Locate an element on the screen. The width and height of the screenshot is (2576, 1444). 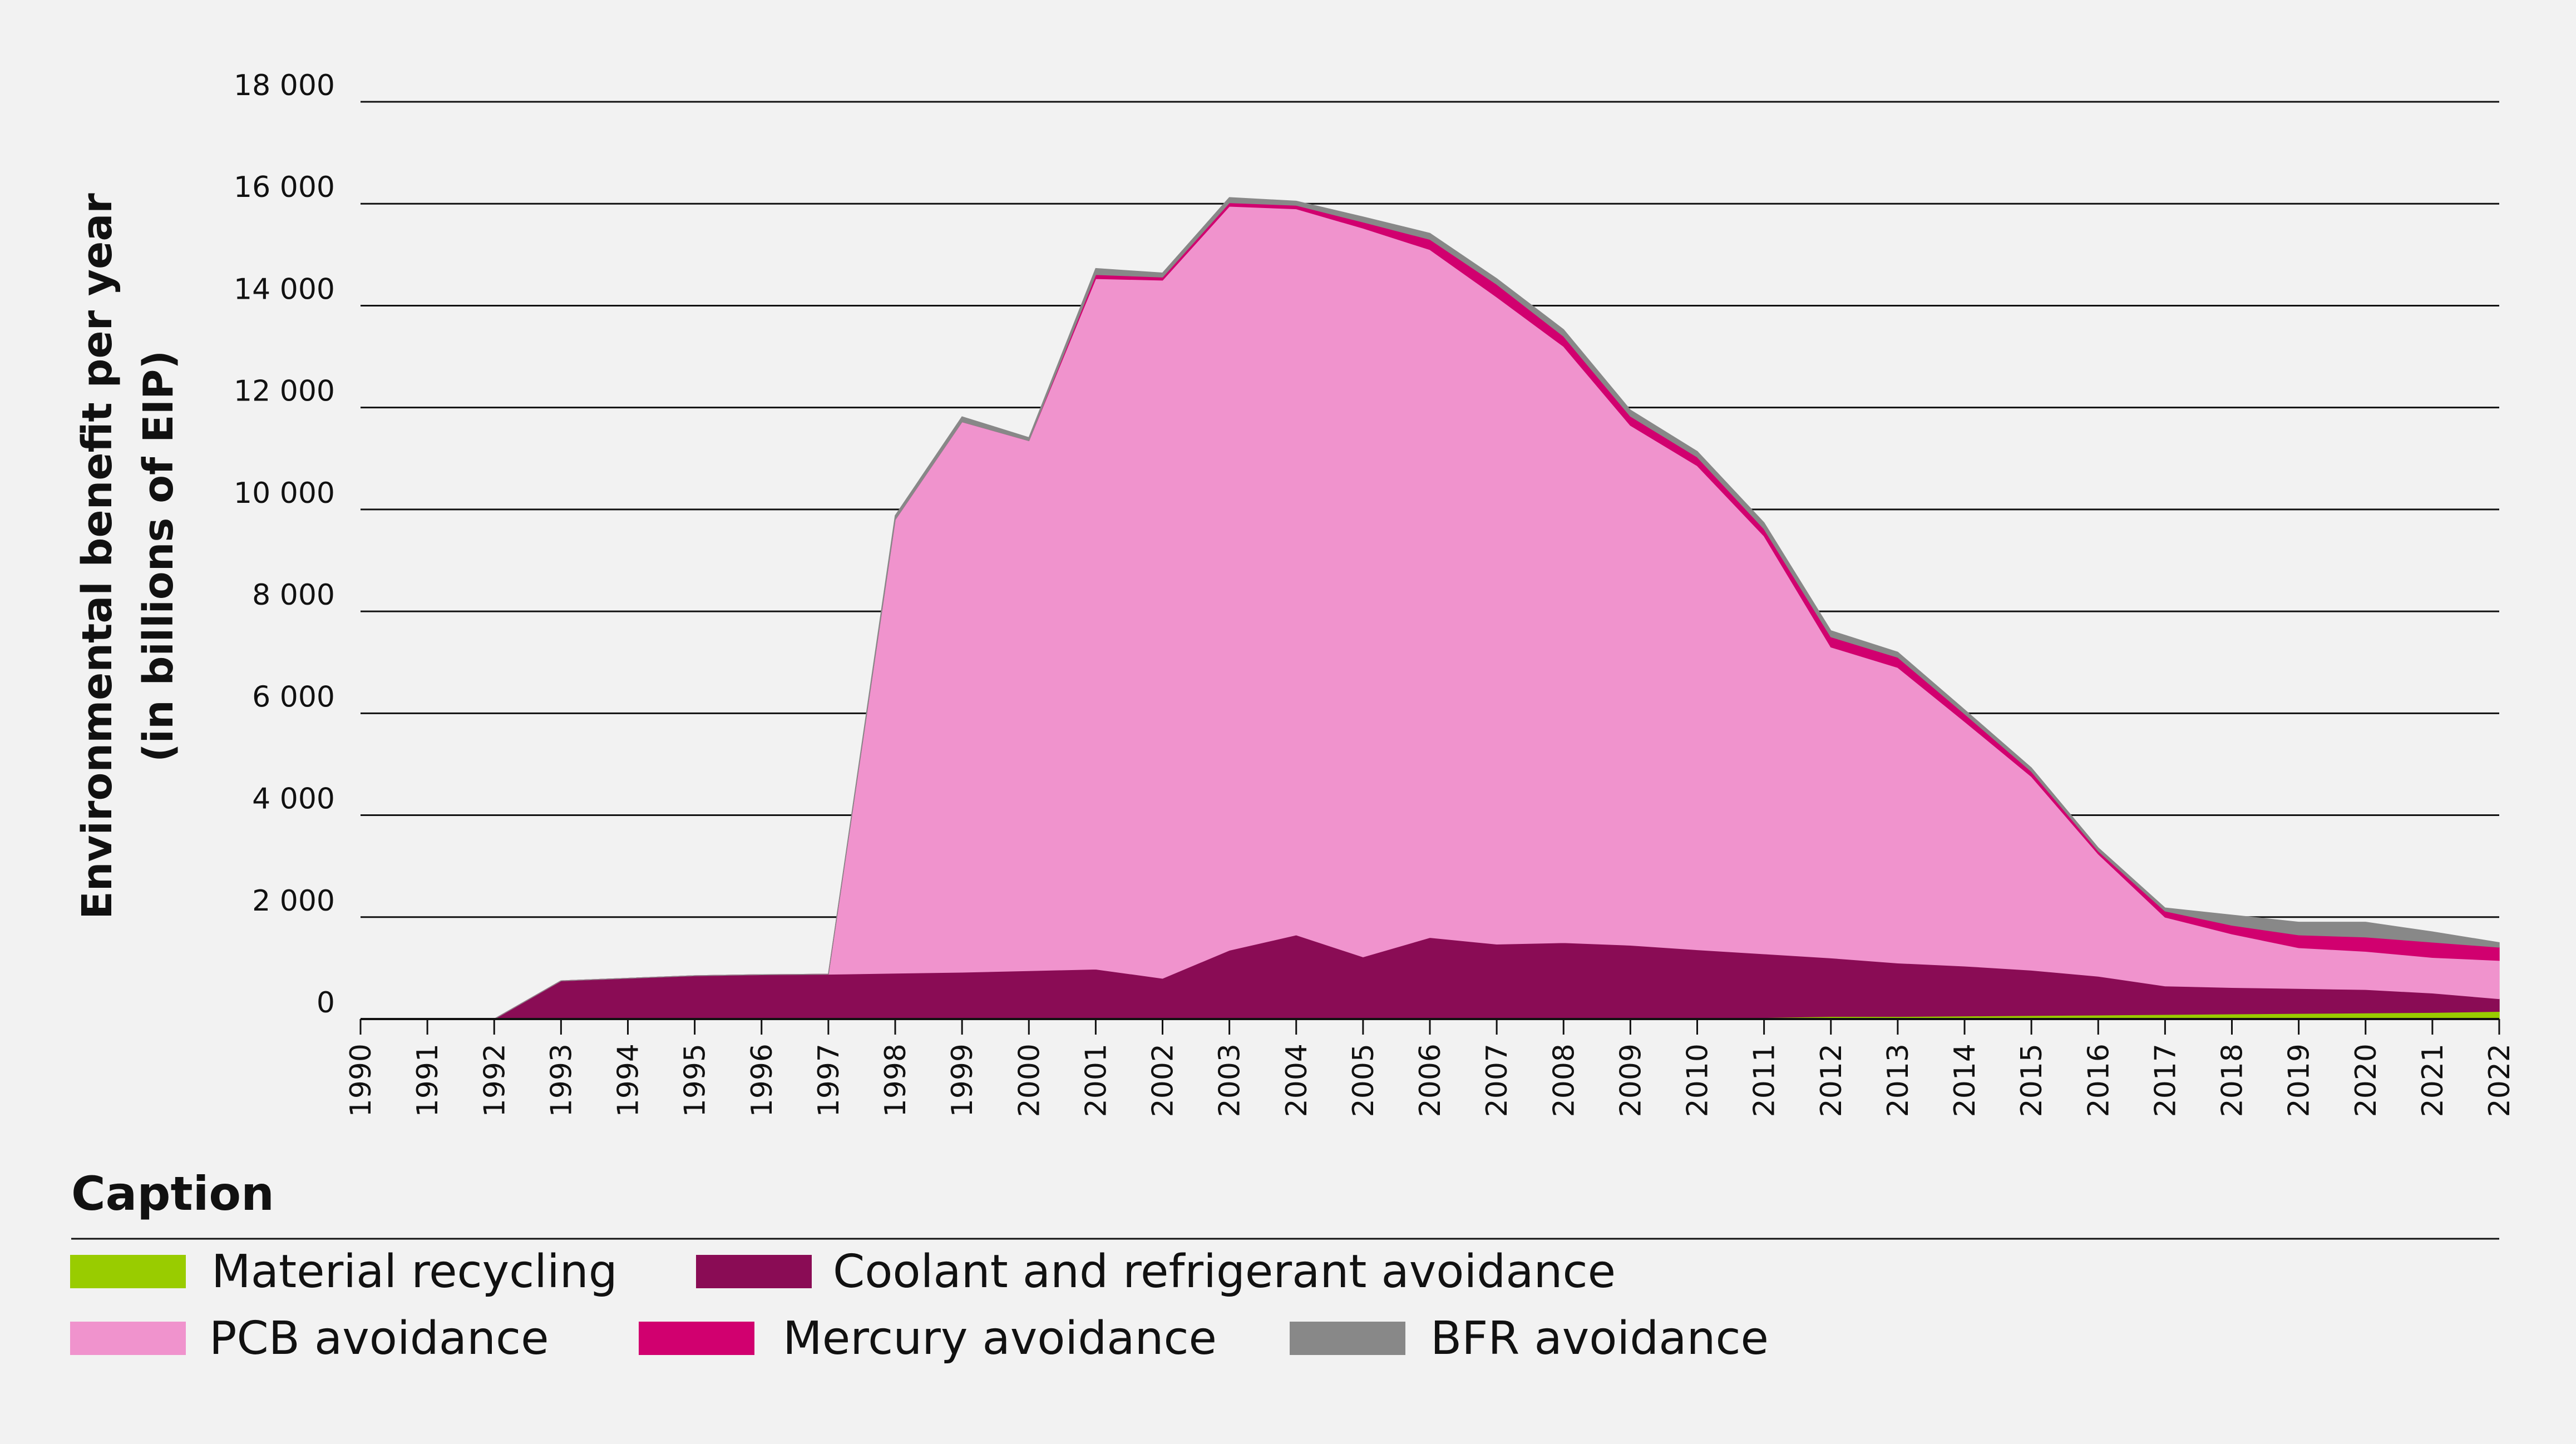
x-tick-label: 2014 is located at coordinates (1965, 1080).